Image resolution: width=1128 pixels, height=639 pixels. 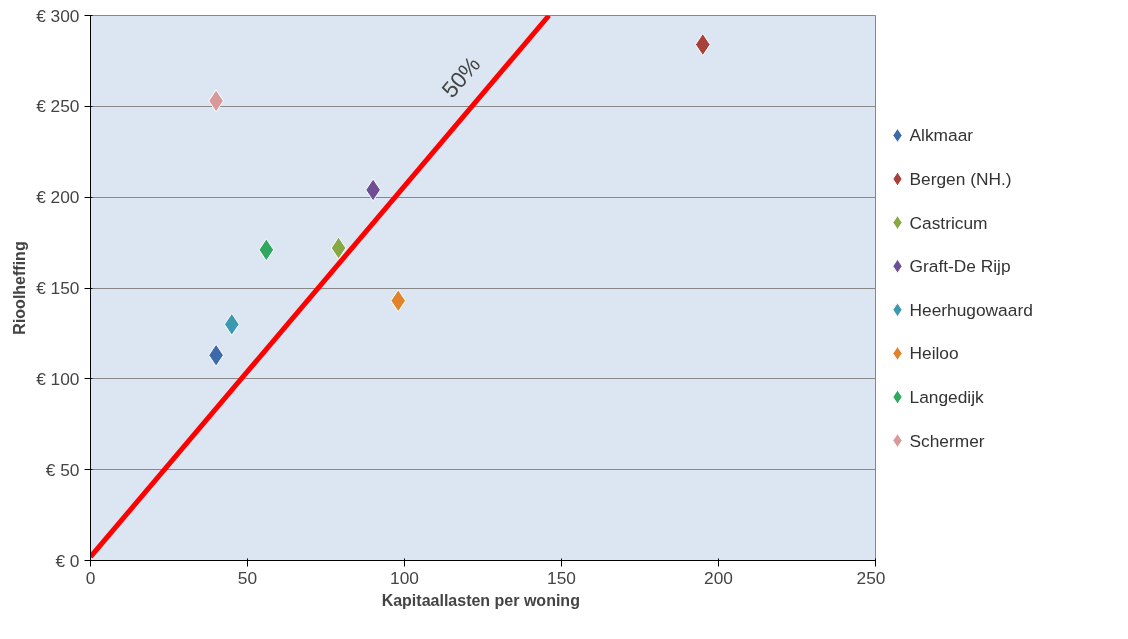 What do you see at coordinates (960, 179) in the screenshot?
I see `legend-label: Bergen (NH.)` at bounding box center [960, 179].